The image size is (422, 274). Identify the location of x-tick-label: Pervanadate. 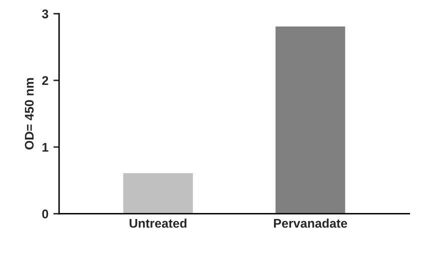
(311, 223).